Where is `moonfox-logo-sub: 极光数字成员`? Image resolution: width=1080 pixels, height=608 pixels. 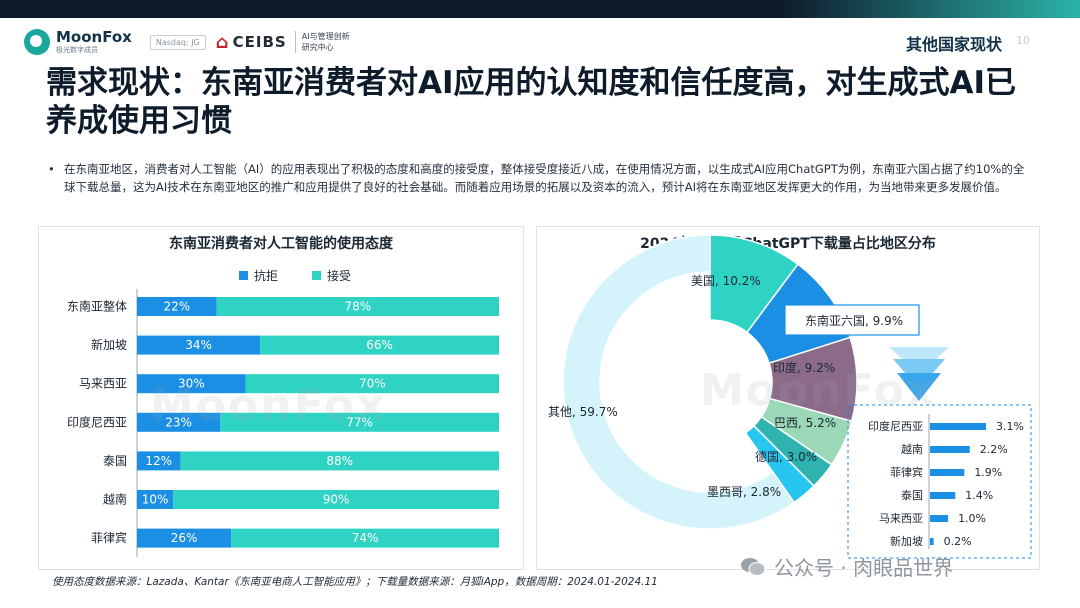 moonfox-logo-sub: 极光数字成员 is located at coordinates (77, 50).